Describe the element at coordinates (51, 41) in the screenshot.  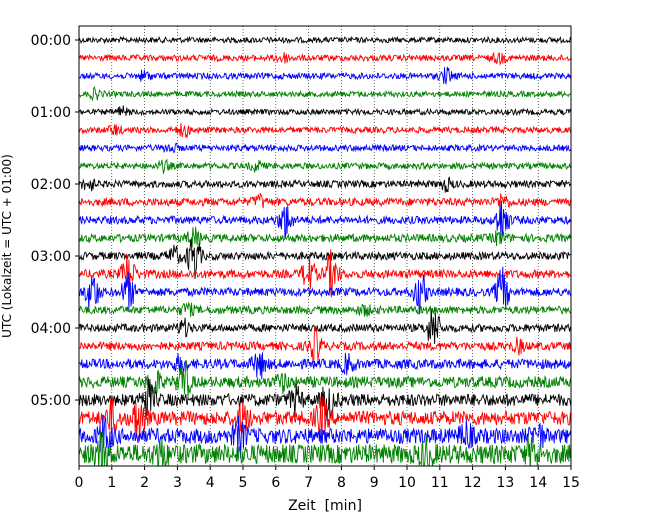
I see `y-tick-label: 00:00` at that location.